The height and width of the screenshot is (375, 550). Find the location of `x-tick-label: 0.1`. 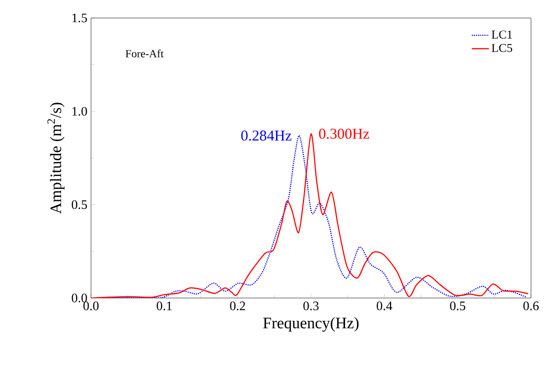

x-tick-label: 0.1 is located at coordinates (164, 306).